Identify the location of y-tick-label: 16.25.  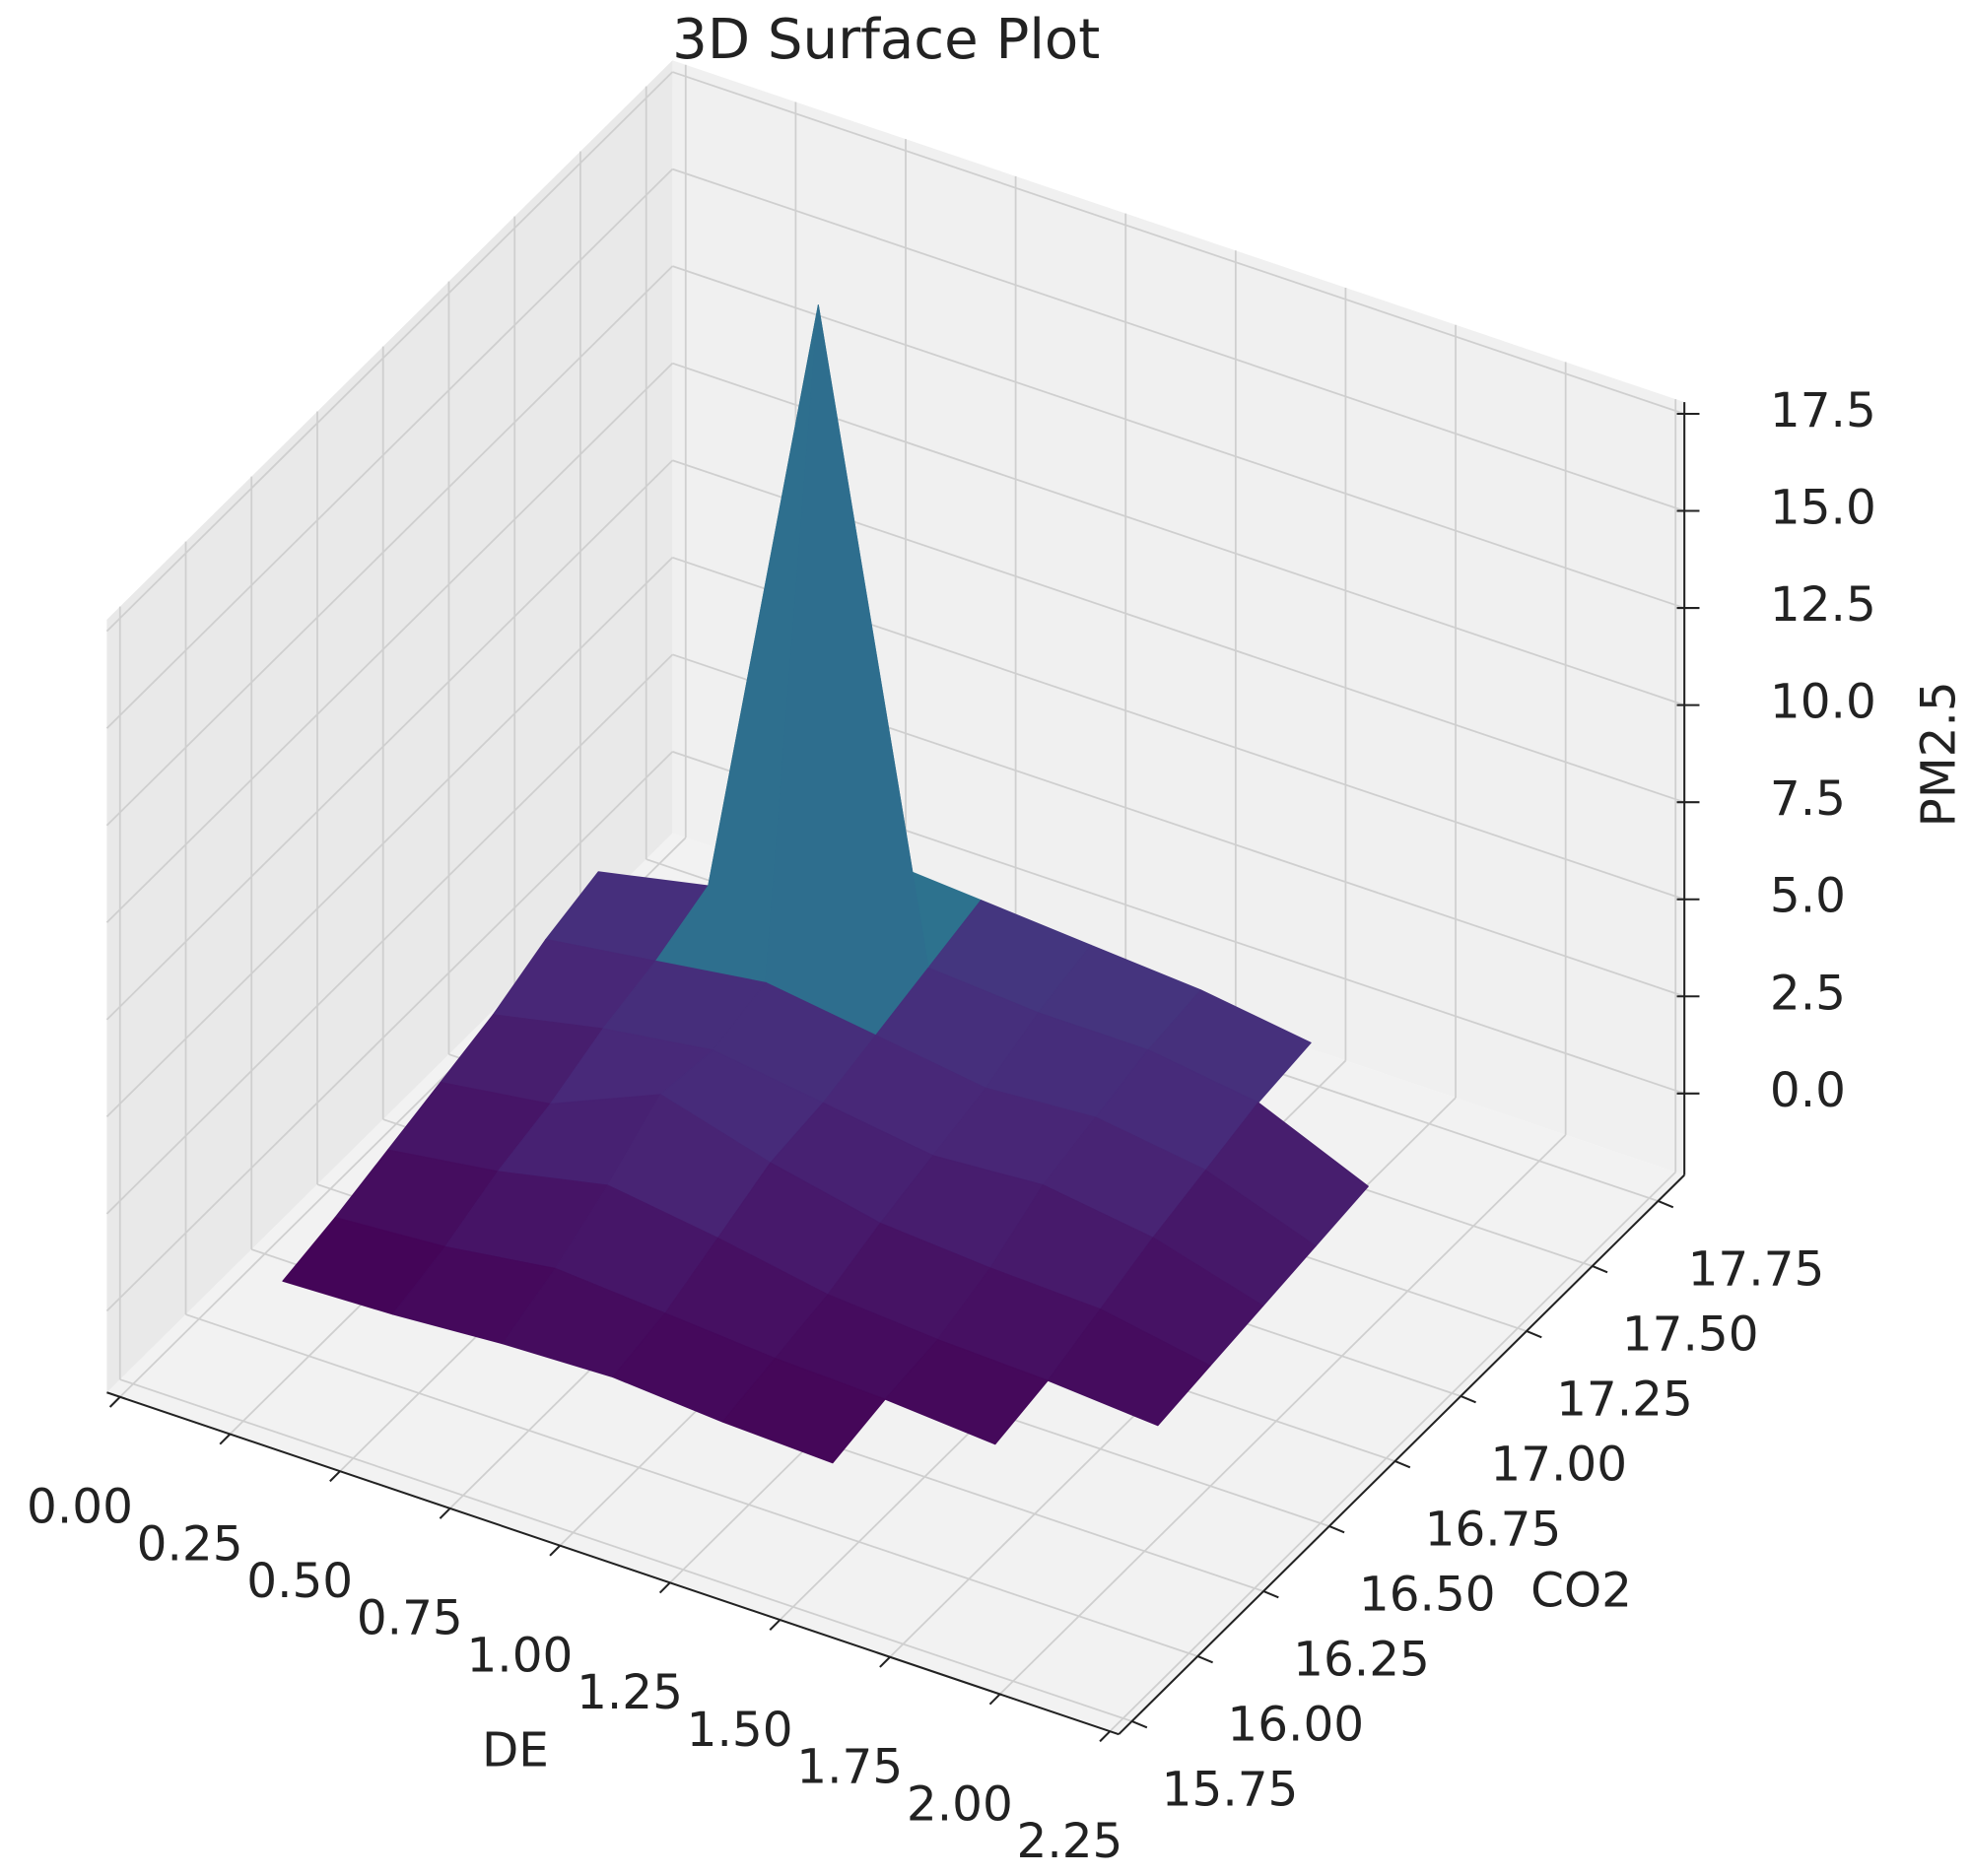
(1361, 1661).